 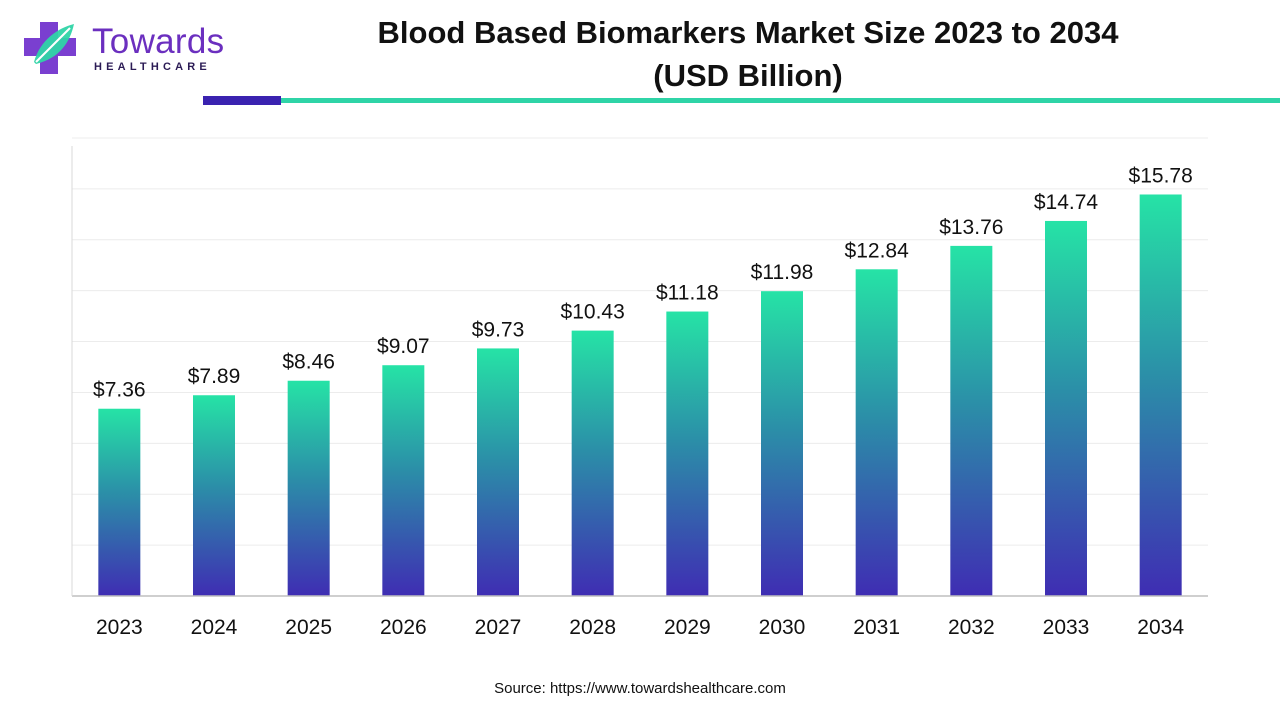 I want to click on value-label-2025: $8.46, so click(x=308, y=362).